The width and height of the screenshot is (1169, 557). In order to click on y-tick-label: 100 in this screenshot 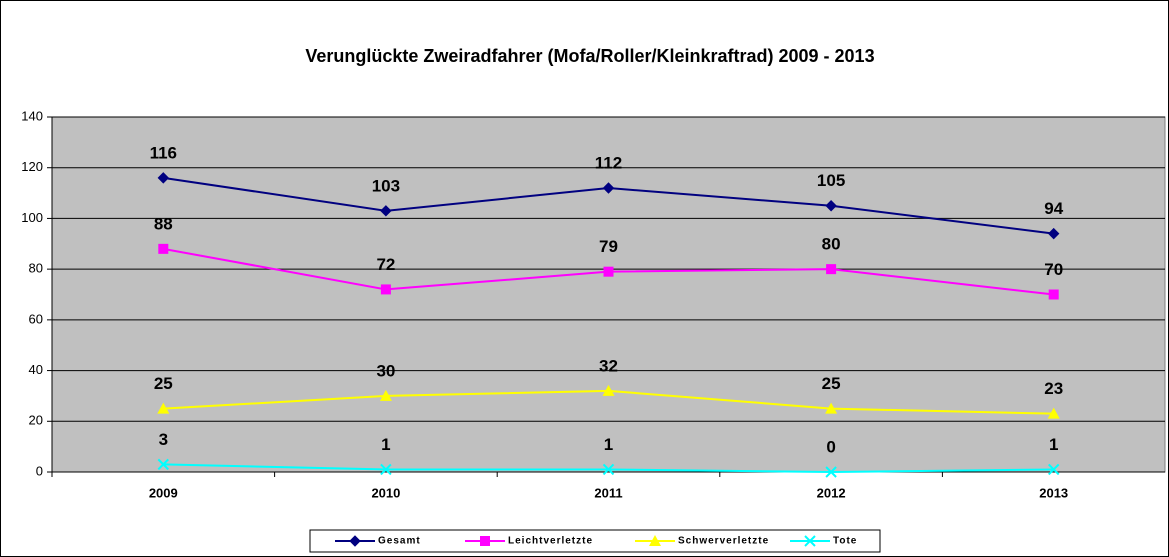, I will do `click(32, 217)`.